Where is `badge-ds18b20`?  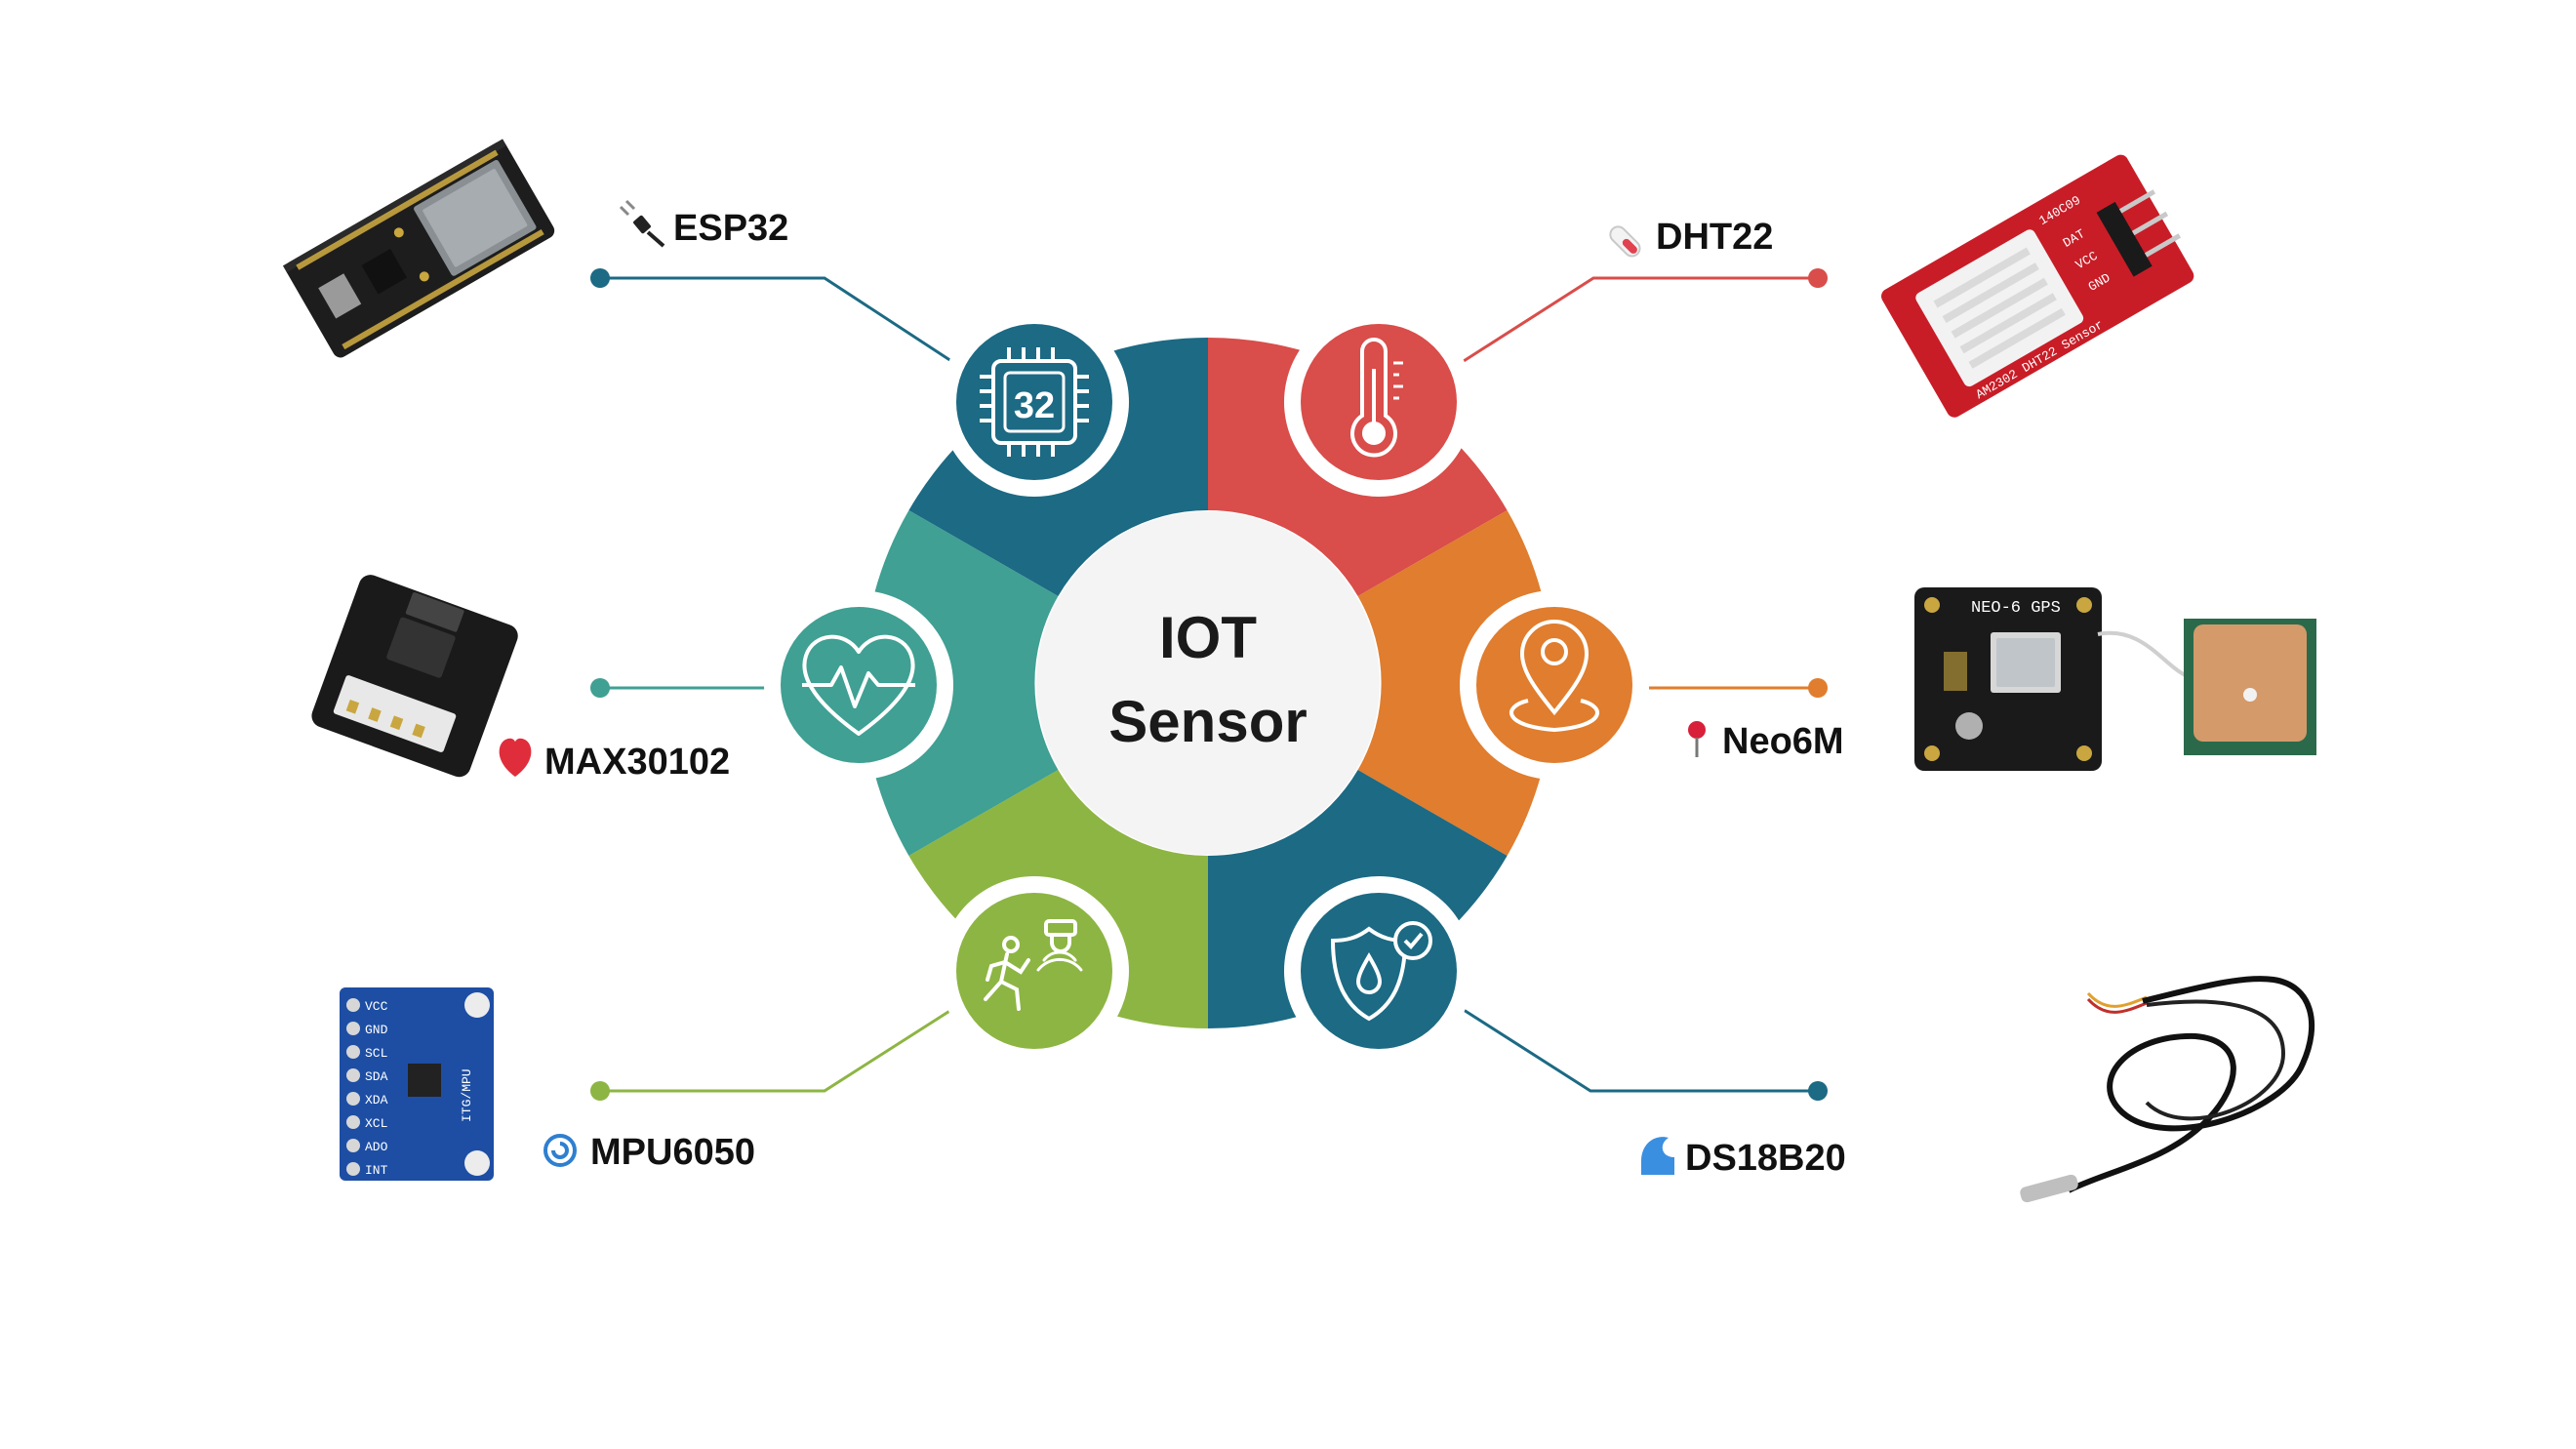
badge-ds18b20 is located at coordinates (1378, 971).